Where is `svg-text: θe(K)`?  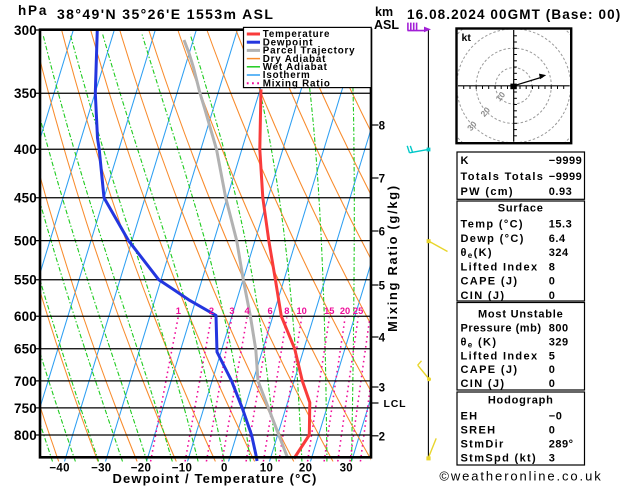
svg-text: θe(K) is located at coordinates (477, 253).